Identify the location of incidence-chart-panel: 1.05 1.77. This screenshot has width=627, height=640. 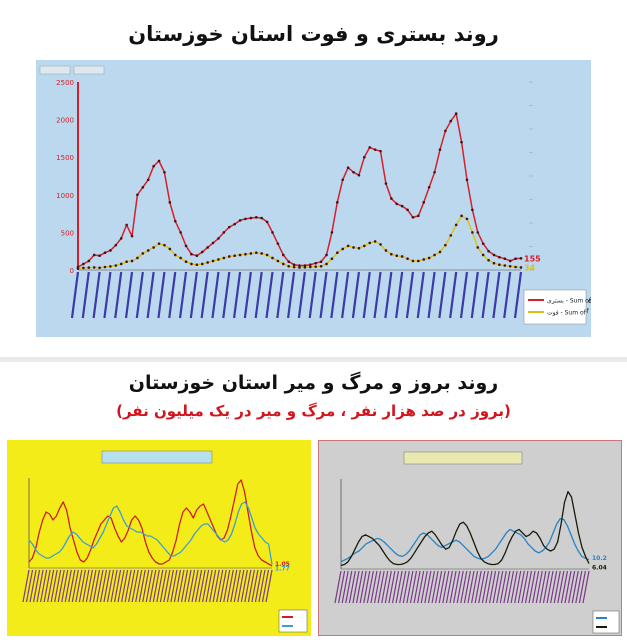
(159, 538).